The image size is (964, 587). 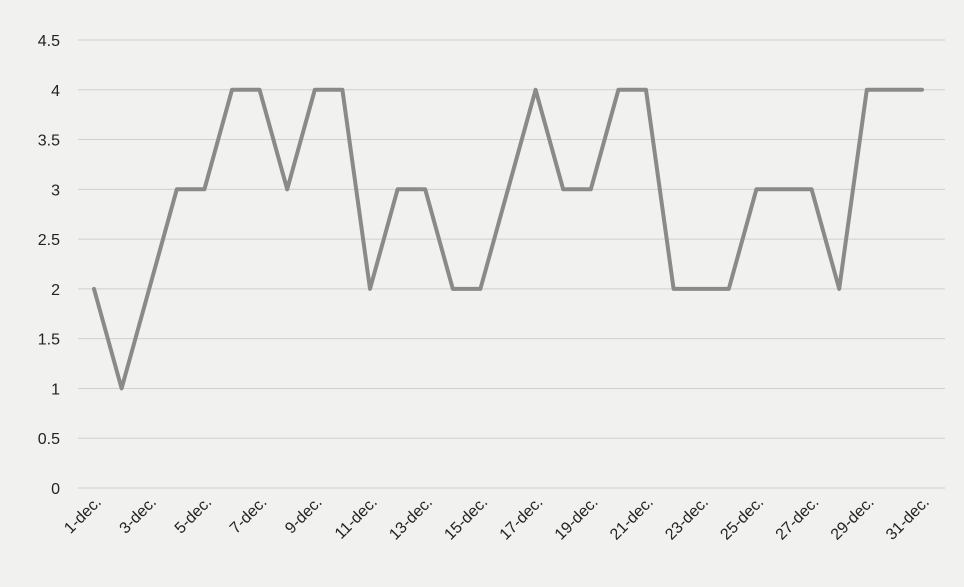 I want to click on x-tick-label: 3-dec., so click(x=138, y=515).